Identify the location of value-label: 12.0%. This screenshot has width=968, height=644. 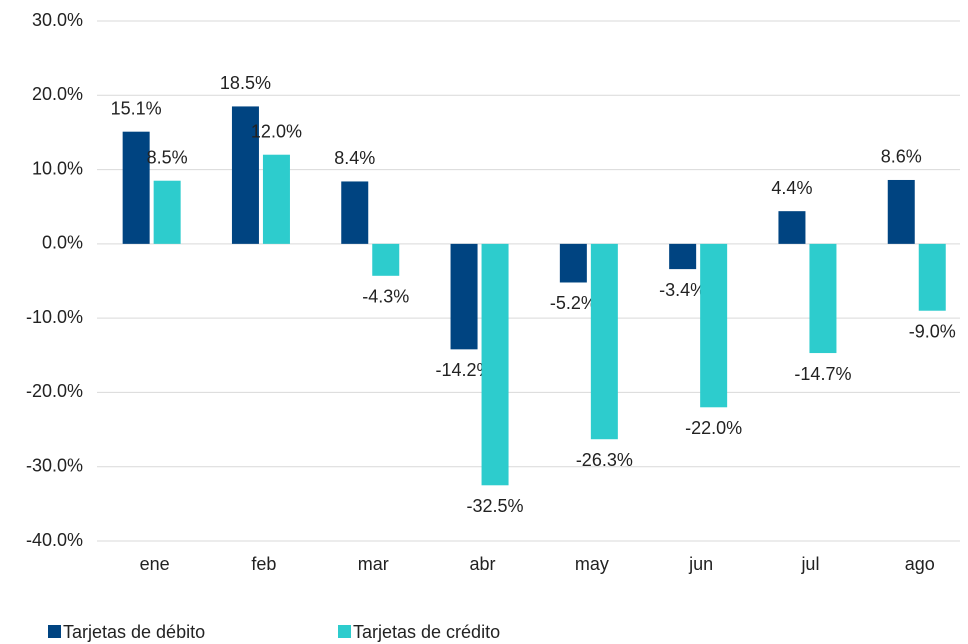
(276, 131).